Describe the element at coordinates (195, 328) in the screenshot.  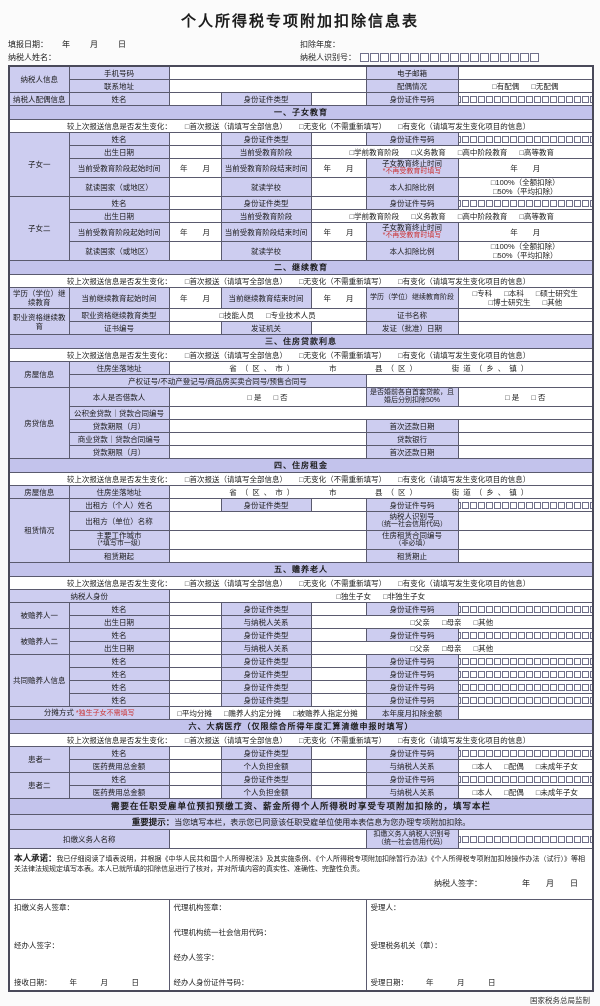
I see `cert-no-input` at that location.